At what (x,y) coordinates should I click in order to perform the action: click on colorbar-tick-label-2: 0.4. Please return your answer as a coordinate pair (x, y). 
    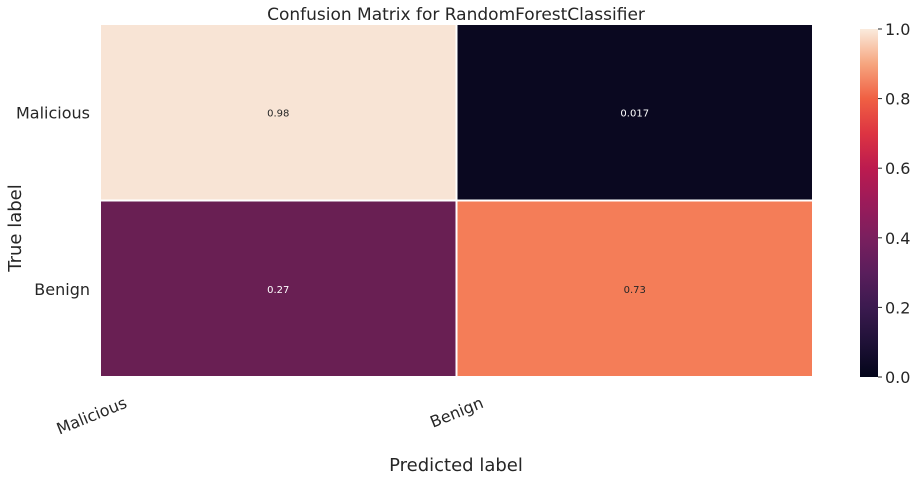
    Looking at the image, I should click on (897, 238).